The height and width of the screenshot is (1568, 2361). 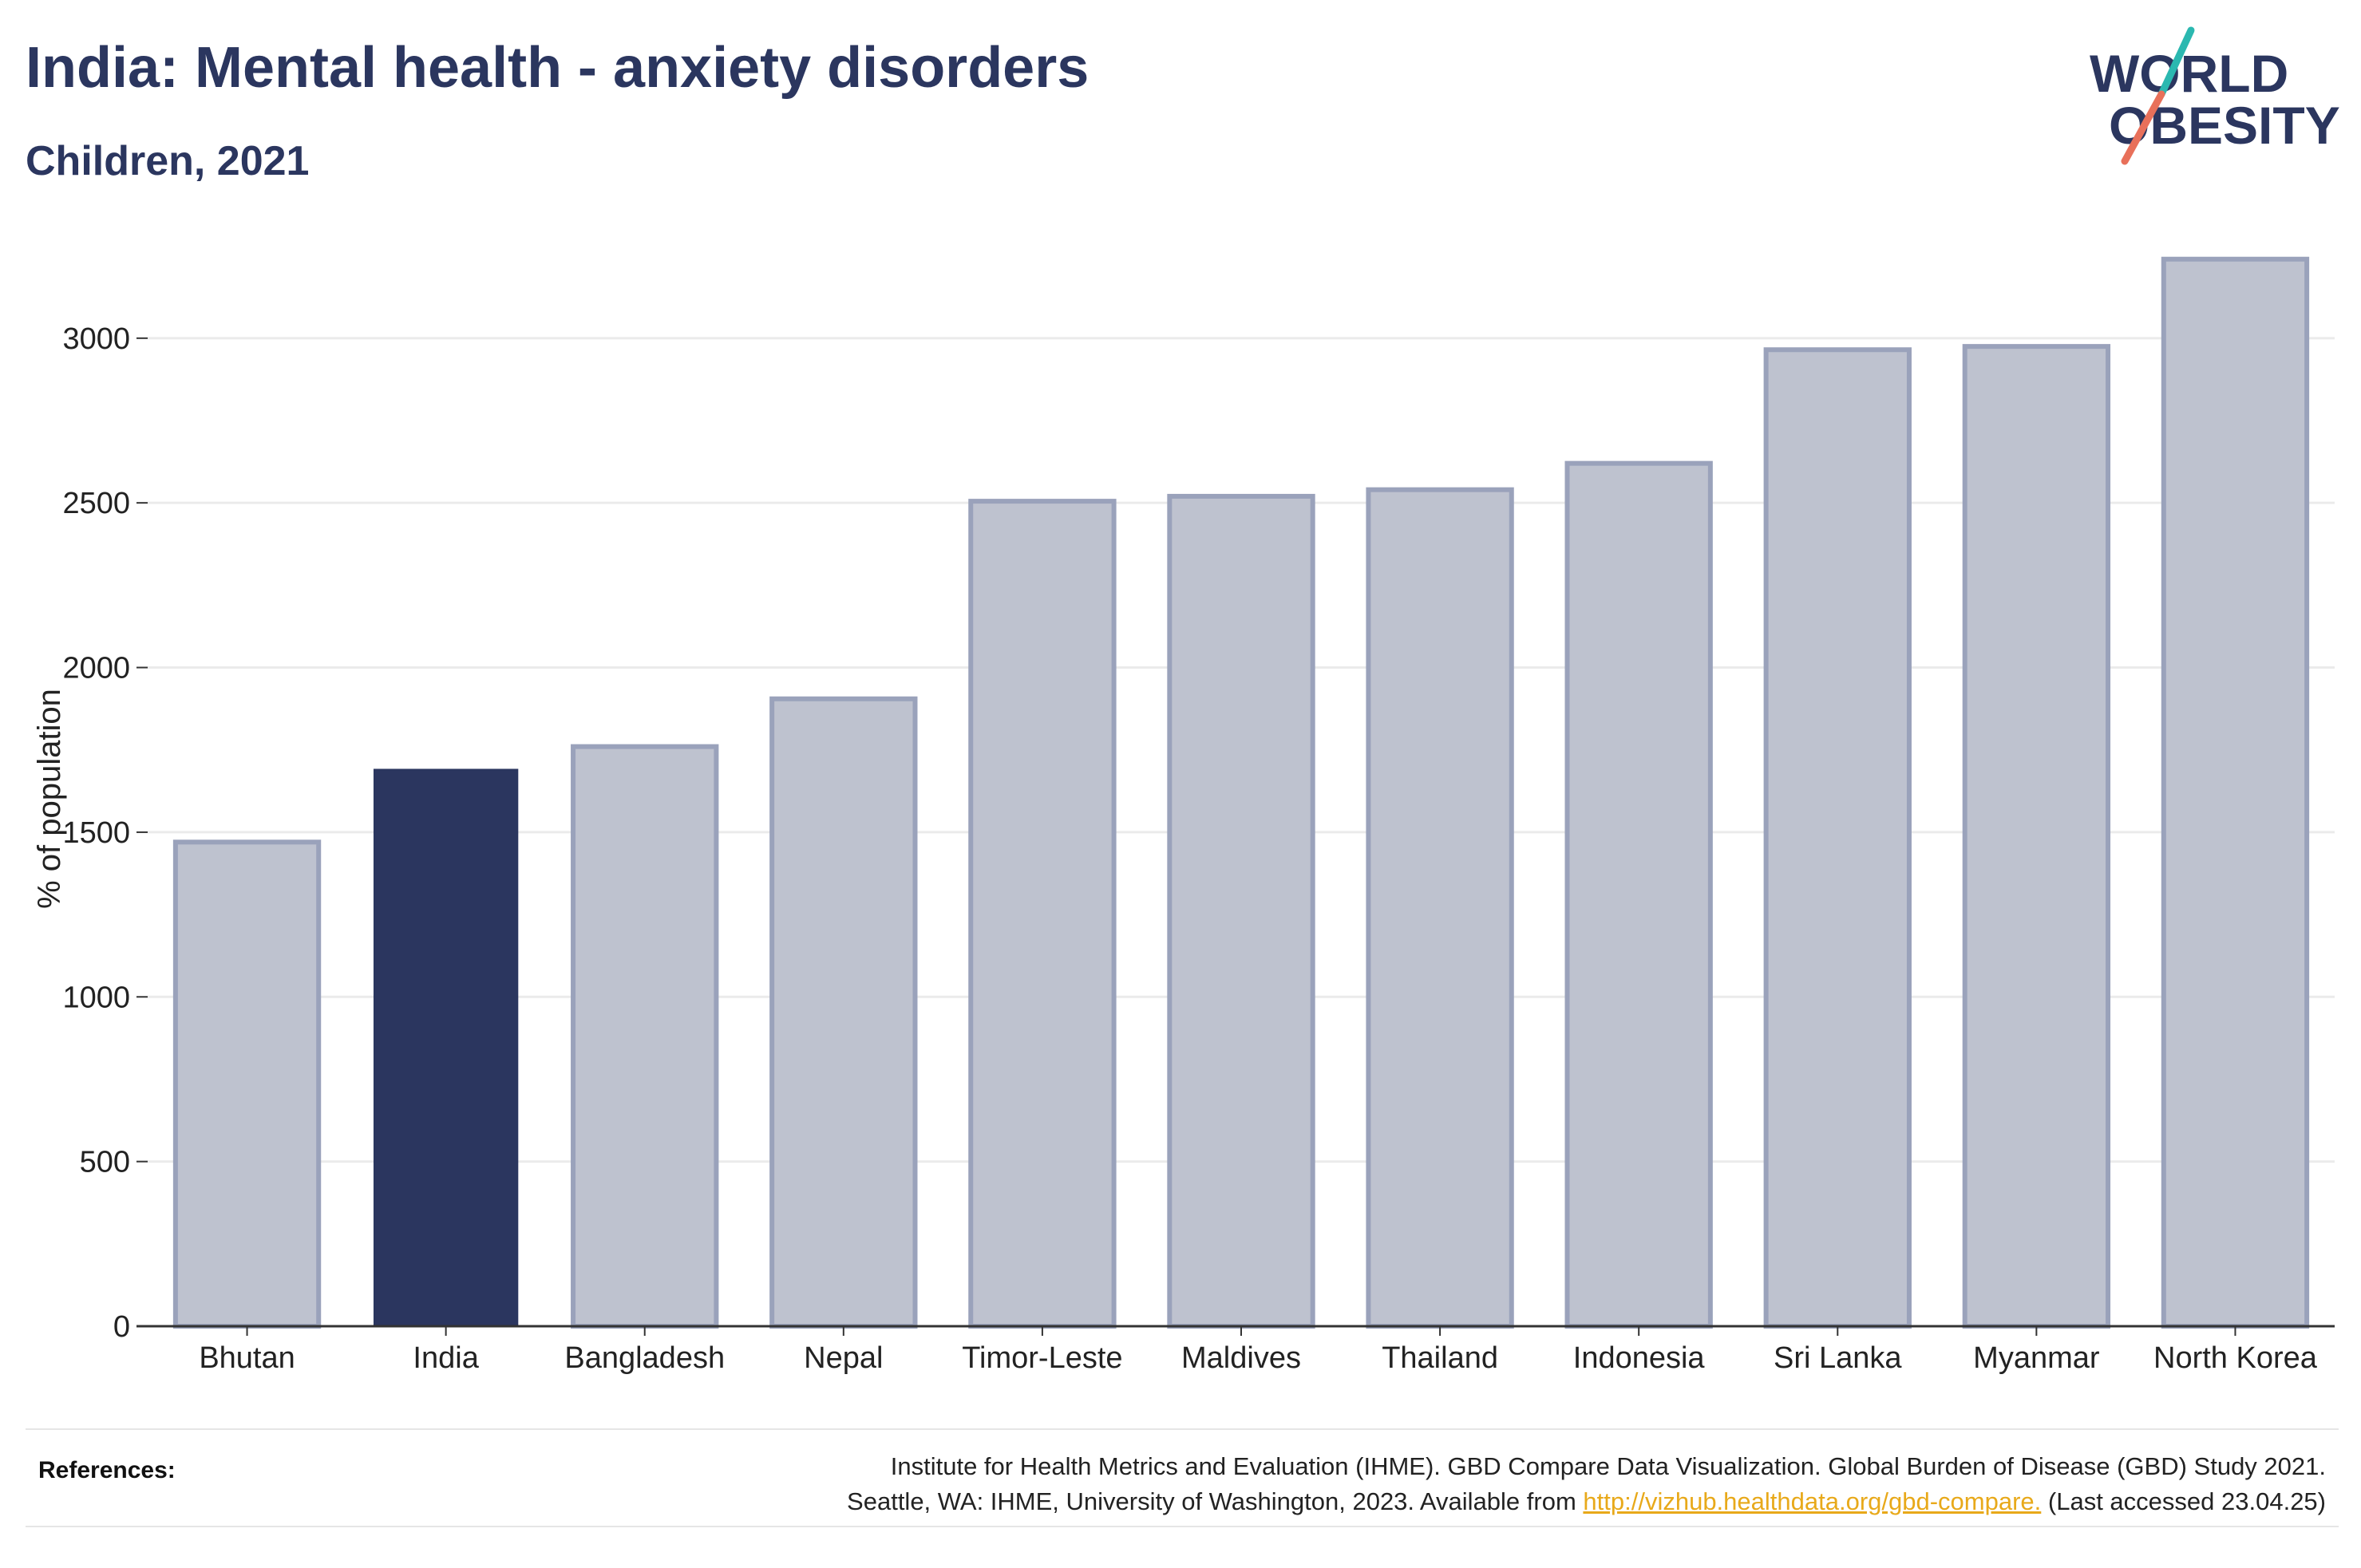 What do you see at coordinates (843, 1013) in the screenshot?
I see `bar-nepal` at bounding box center [843, 1013].